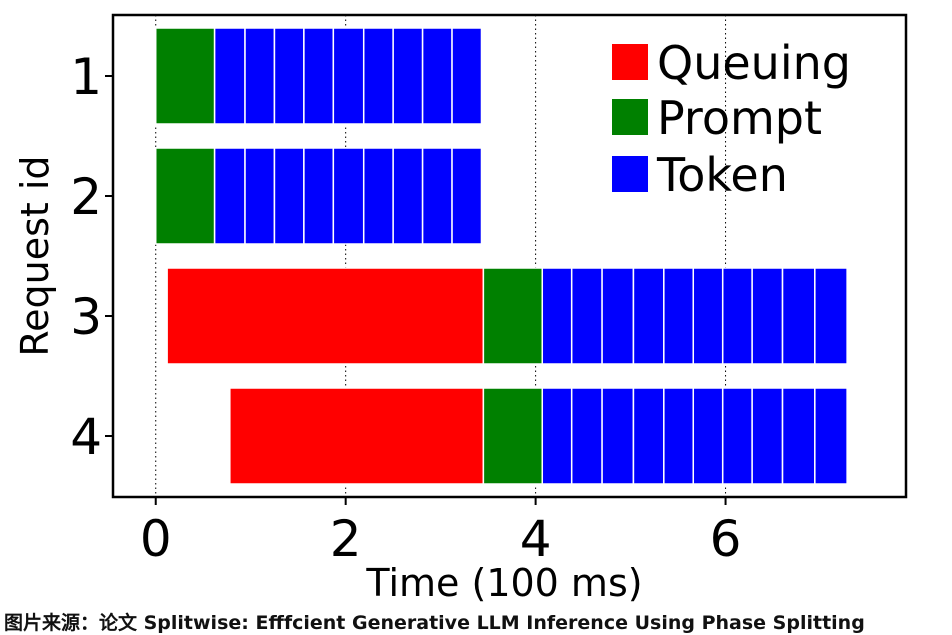 The width and height of the screenshot is (952, 635). I want to click on legend-swatch-token, so click(630, 174).